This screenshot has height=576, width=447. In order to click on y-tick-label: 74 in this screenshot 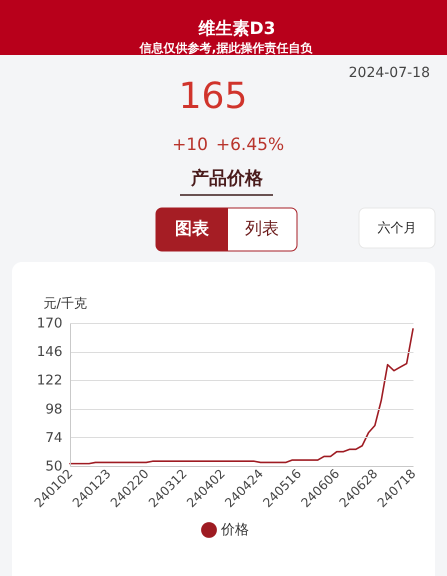, I will do `click(53, 438)`.